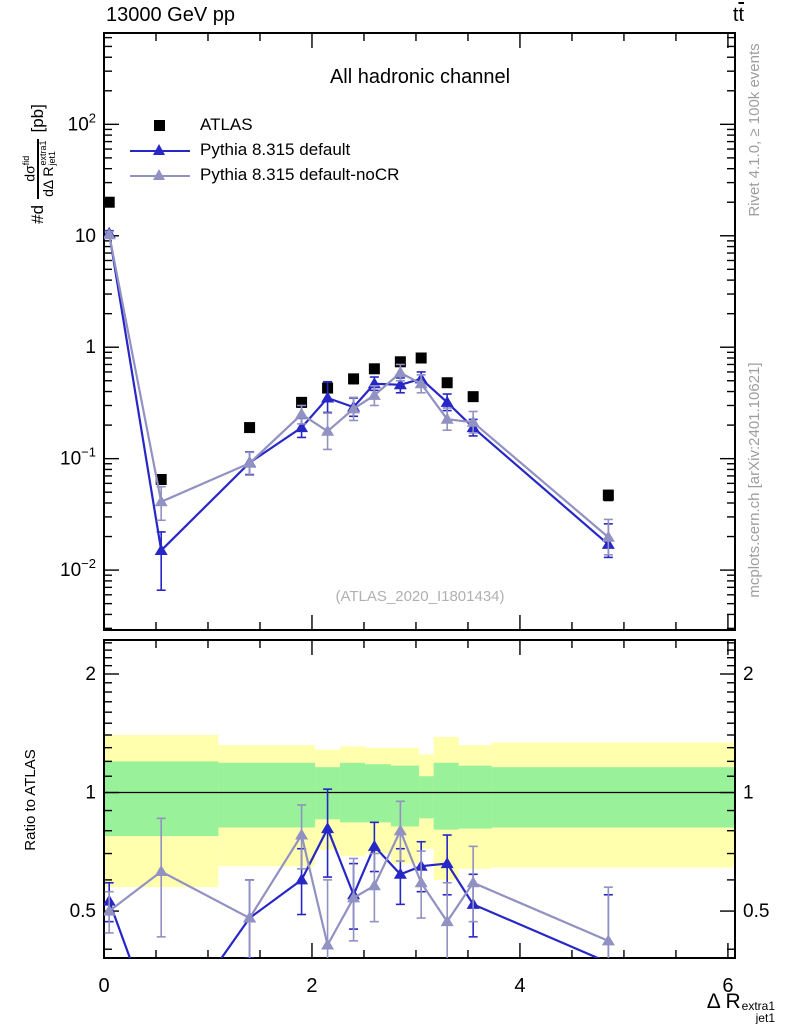 Image resolution: width=786 pixels, height=1024 pixels. I want to click on square-marker-icon, so click(160, 125).